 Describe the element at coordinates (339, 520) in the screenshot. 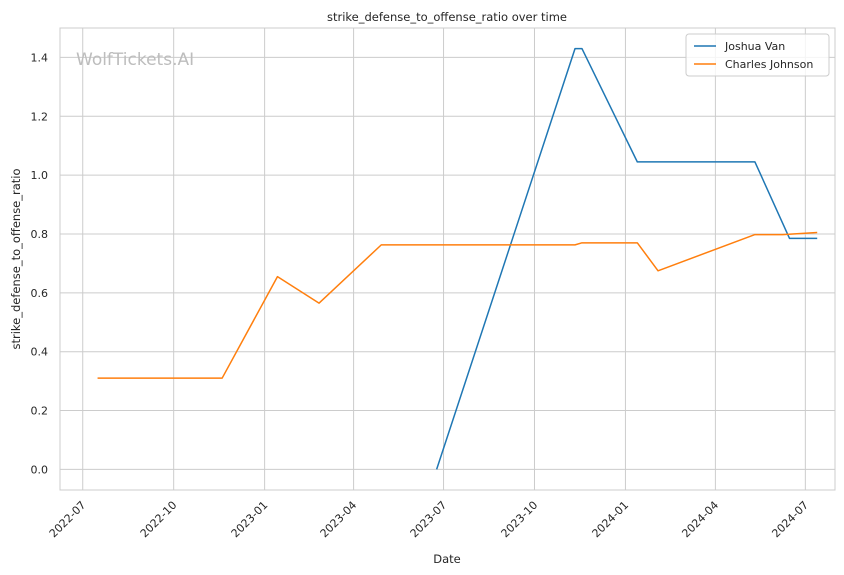

I see `x-tick-label: 2023-04` at that location.